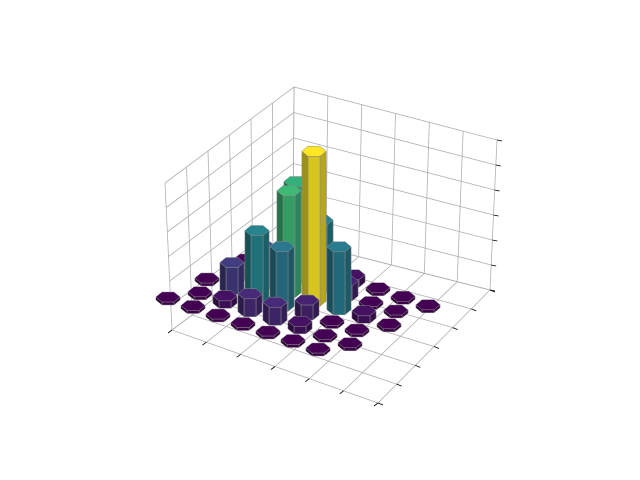 This screenshot has width=640, height=480. What do you see at coordinates (330, 160) in the screenshot?
I see `z-grid-line` at bounding box center [330, 160].